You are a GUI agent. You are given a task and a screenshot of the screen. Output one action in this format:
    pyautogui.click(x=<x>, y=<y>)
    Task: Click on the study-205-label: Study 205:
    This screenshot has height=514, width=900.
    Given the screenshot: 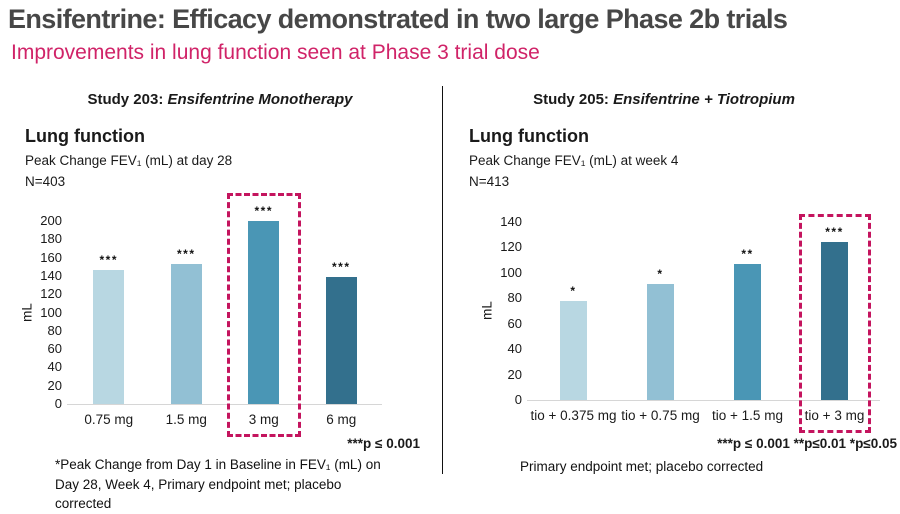 What is the action you would take?
    pyautogui.click(x=573, y=99)
    